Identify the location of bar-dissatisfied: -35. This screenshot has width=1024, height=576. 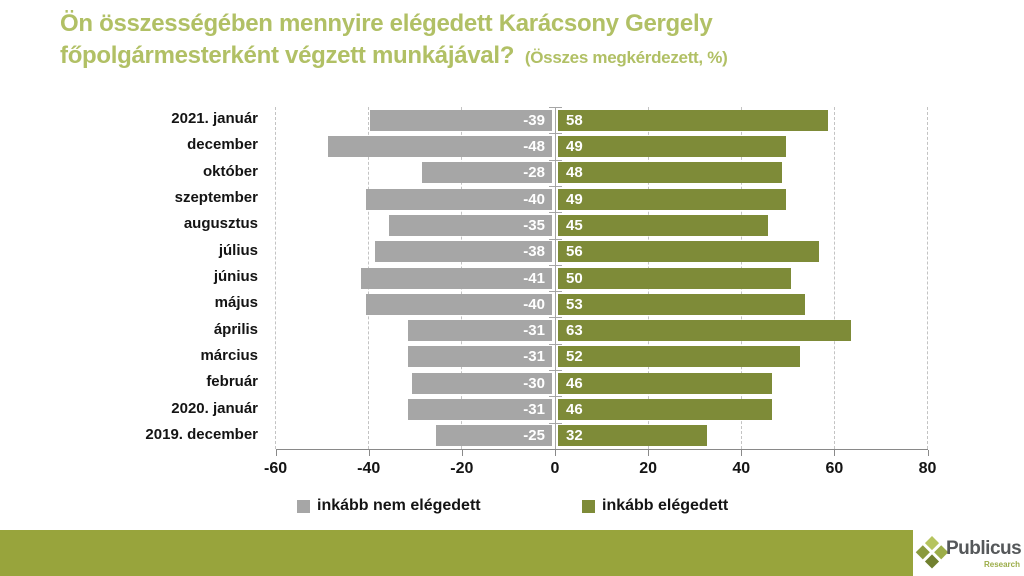
(470, 225).